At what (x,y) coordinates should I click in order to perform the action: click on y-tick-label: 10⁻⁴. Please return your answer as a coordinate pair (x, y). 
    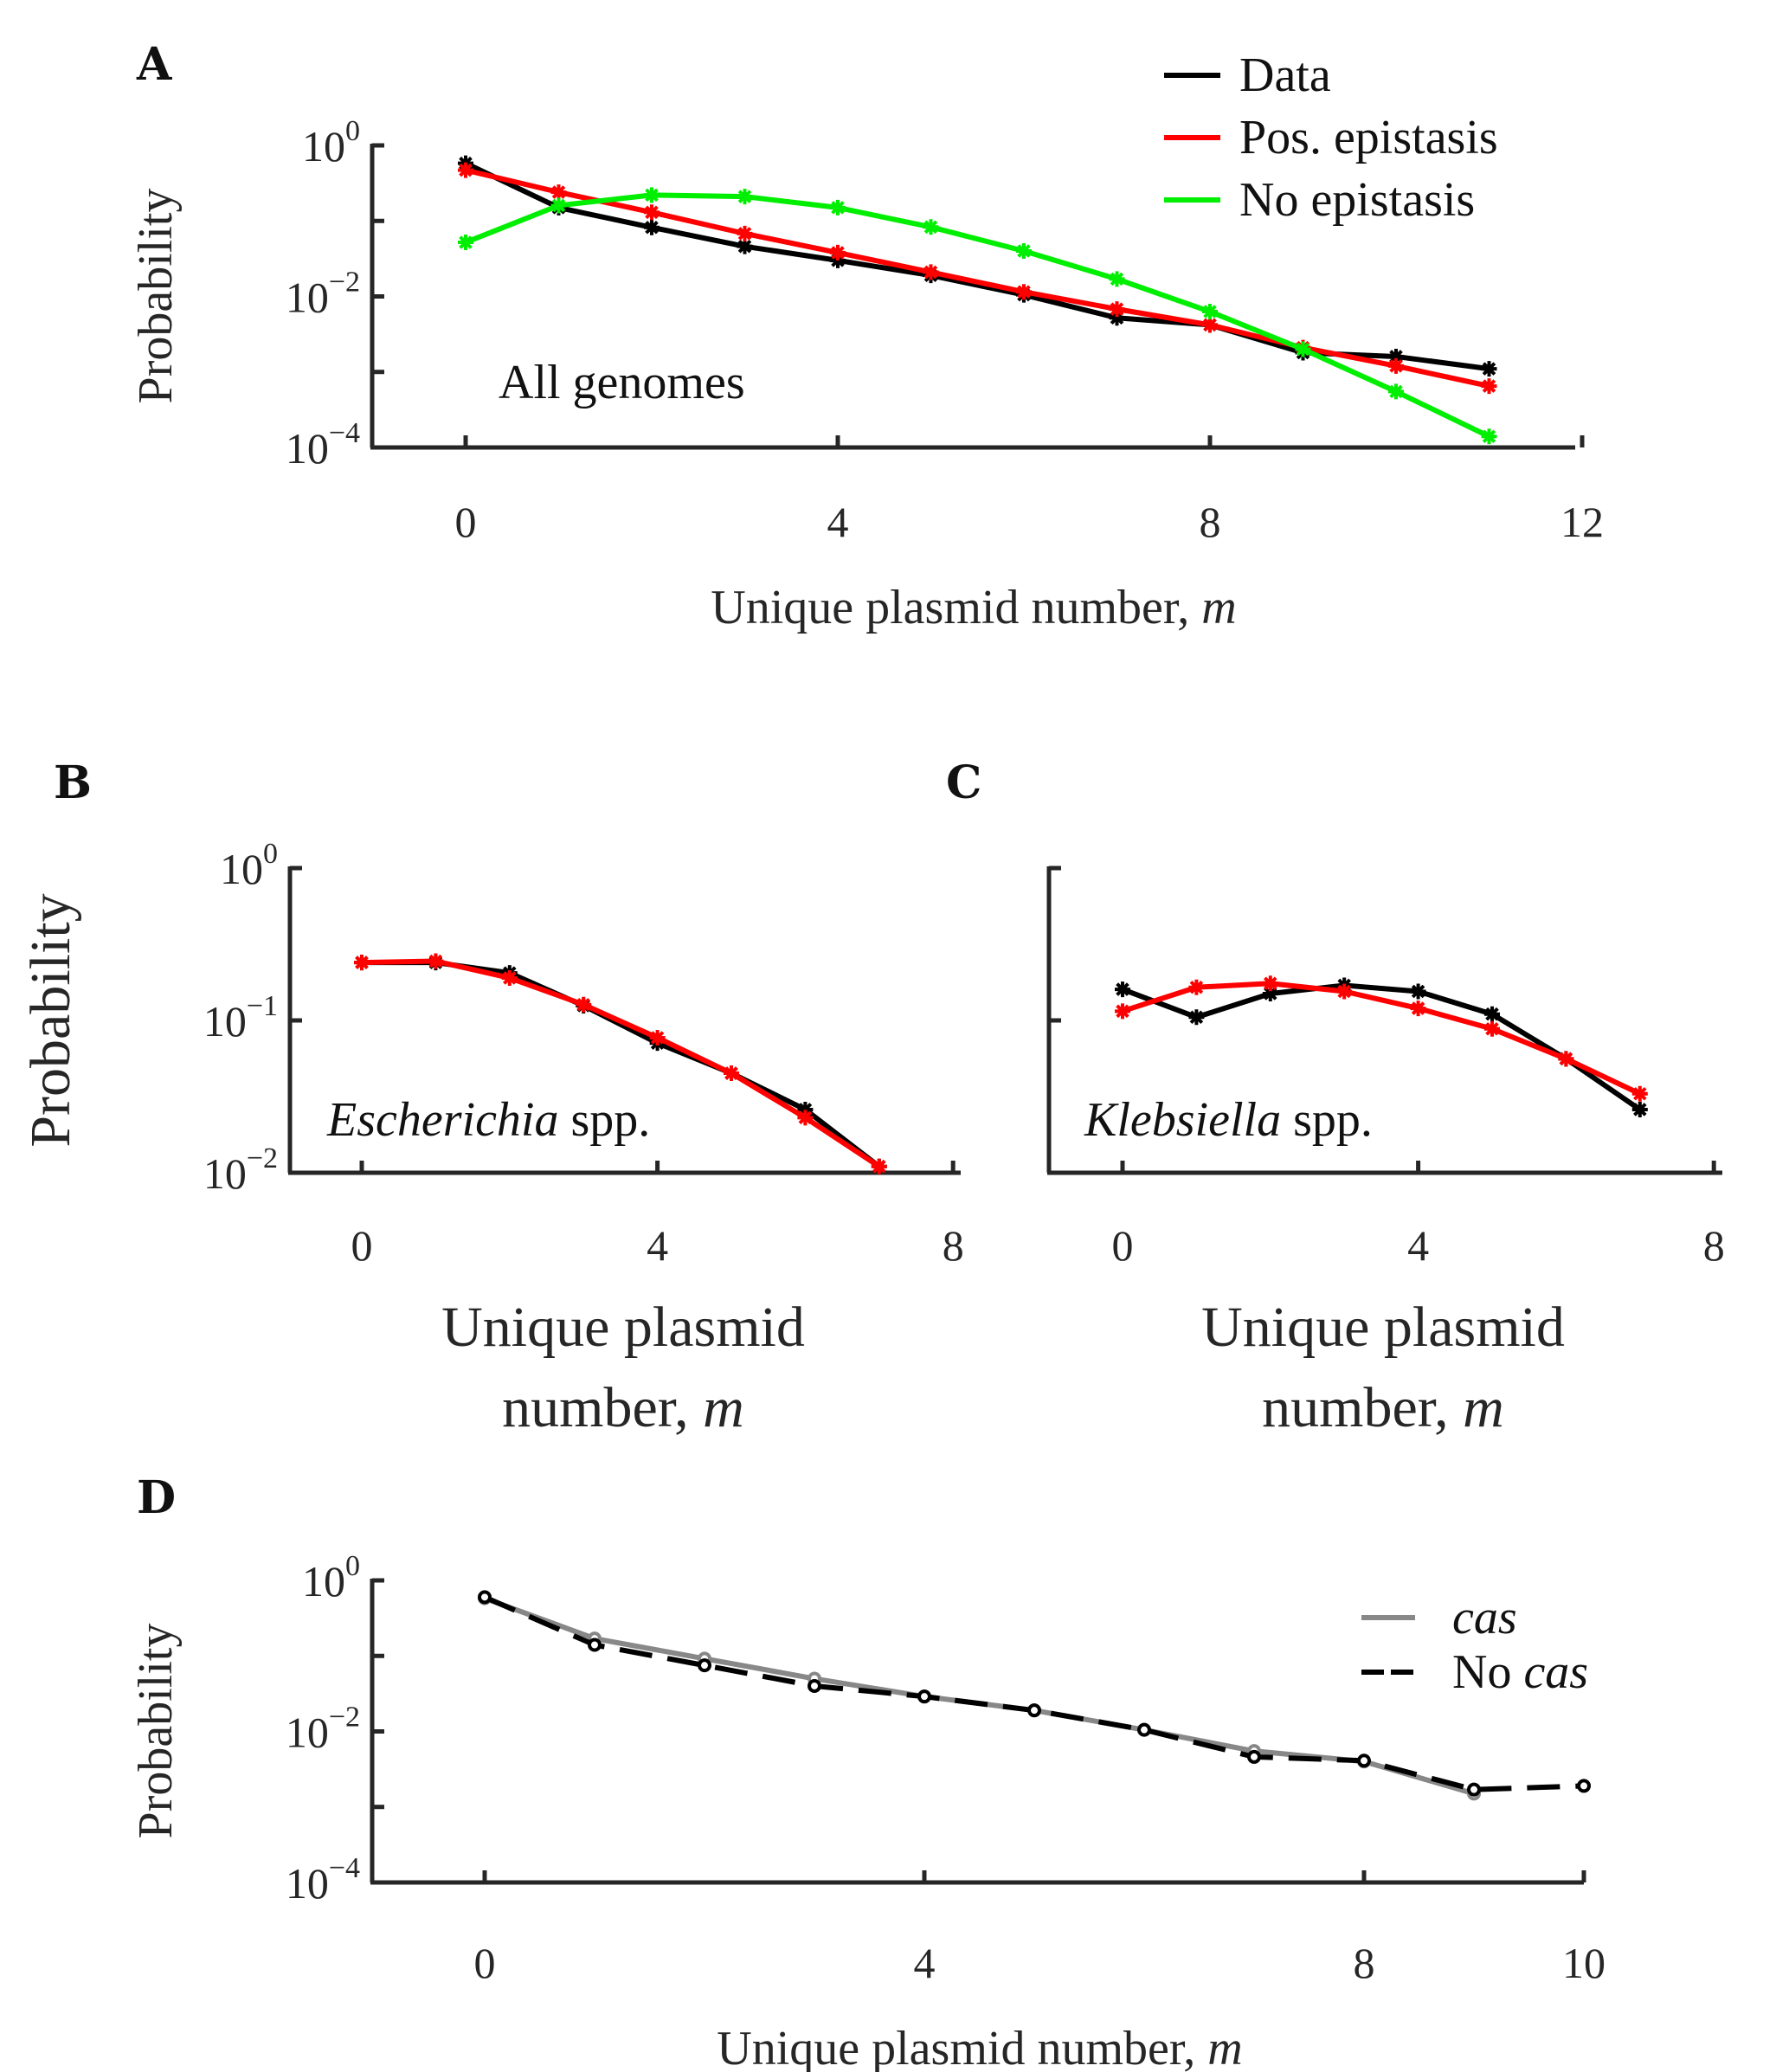
    Looking at the image, I should click on (323, 445).